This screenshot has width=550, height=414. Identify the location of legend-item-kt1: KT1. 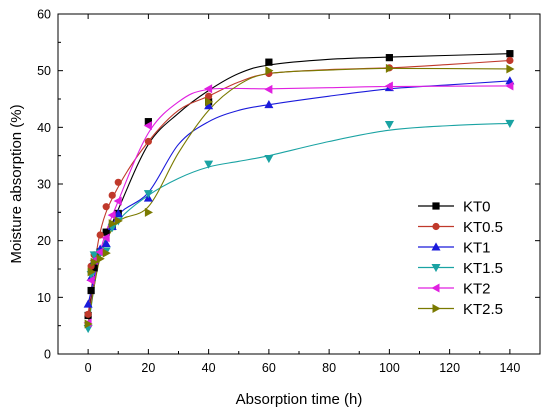
(454, 248).